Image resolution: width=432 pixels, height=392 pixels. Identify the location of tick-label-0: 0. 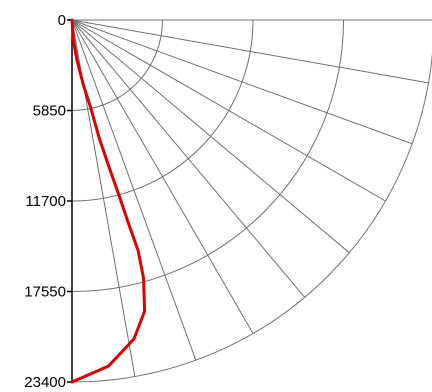
(62, 20).